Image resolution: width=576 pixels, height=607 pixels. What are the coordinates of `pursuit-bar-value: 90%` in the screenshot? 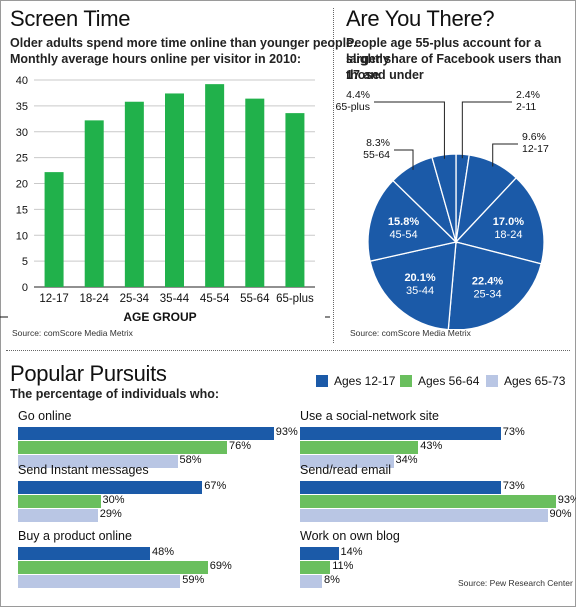 It's located at (560, 514).